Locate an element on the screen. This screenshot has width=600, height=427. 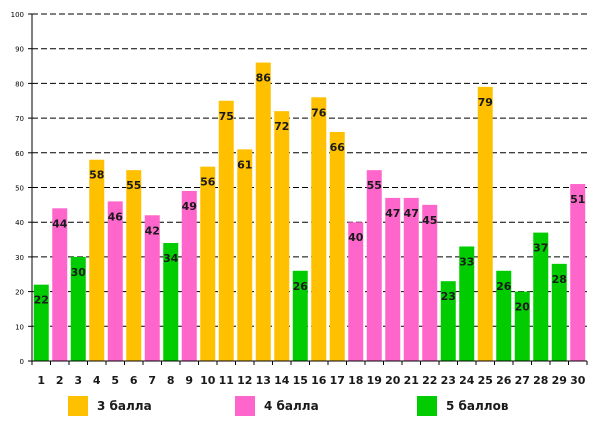
x-tick-label-8: 8 is located at coordinates (171, 380).